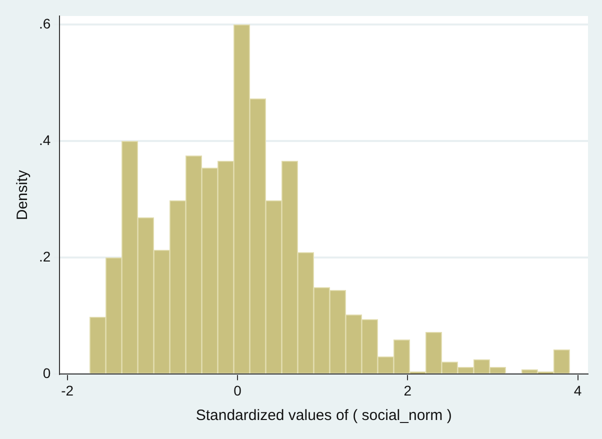 The width and height of the screenshot is (602, 439). What do you see at coordinates (46, 373) in the screenshot?
I see `y-tick-label: 0` at bounding box center [46, 373].